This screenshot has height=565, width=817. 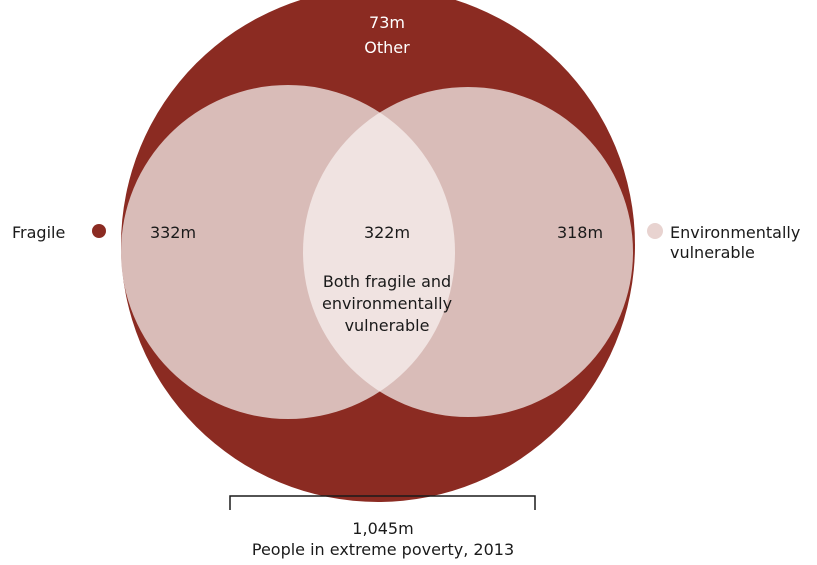 What do you see at coordinates (99, 231) in the screenshot?
I see `fragile-legend-dot` at bounding box center [99, 231].